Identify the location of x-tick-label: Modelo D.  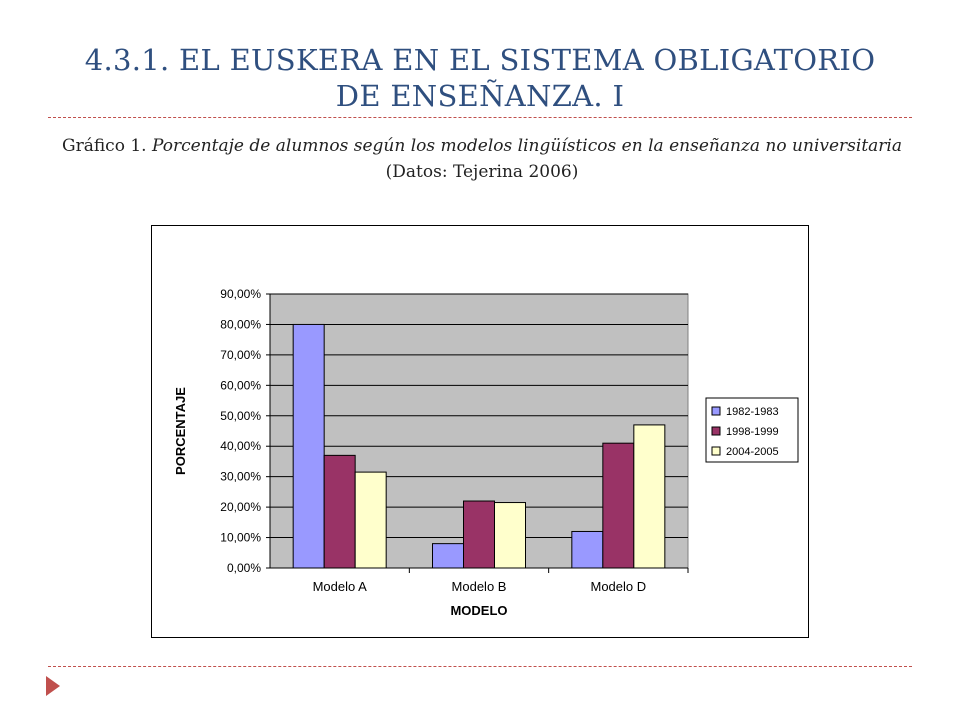
(619, 586).